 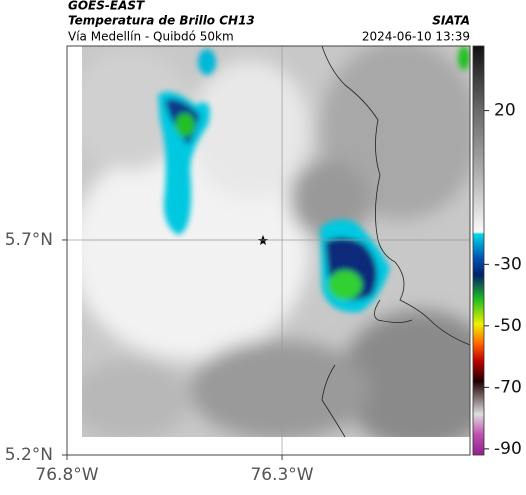 I want to click on x-tick-label: 76.3°W, so click(x=281, y=475).